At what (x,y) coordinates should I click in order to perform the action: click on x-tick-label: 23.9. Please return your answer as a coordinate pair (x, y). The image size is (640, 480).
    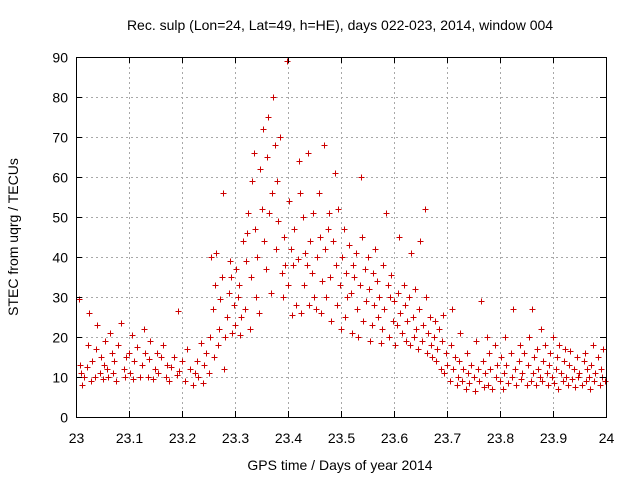
    Looking at the image, I should click on (553, 438).